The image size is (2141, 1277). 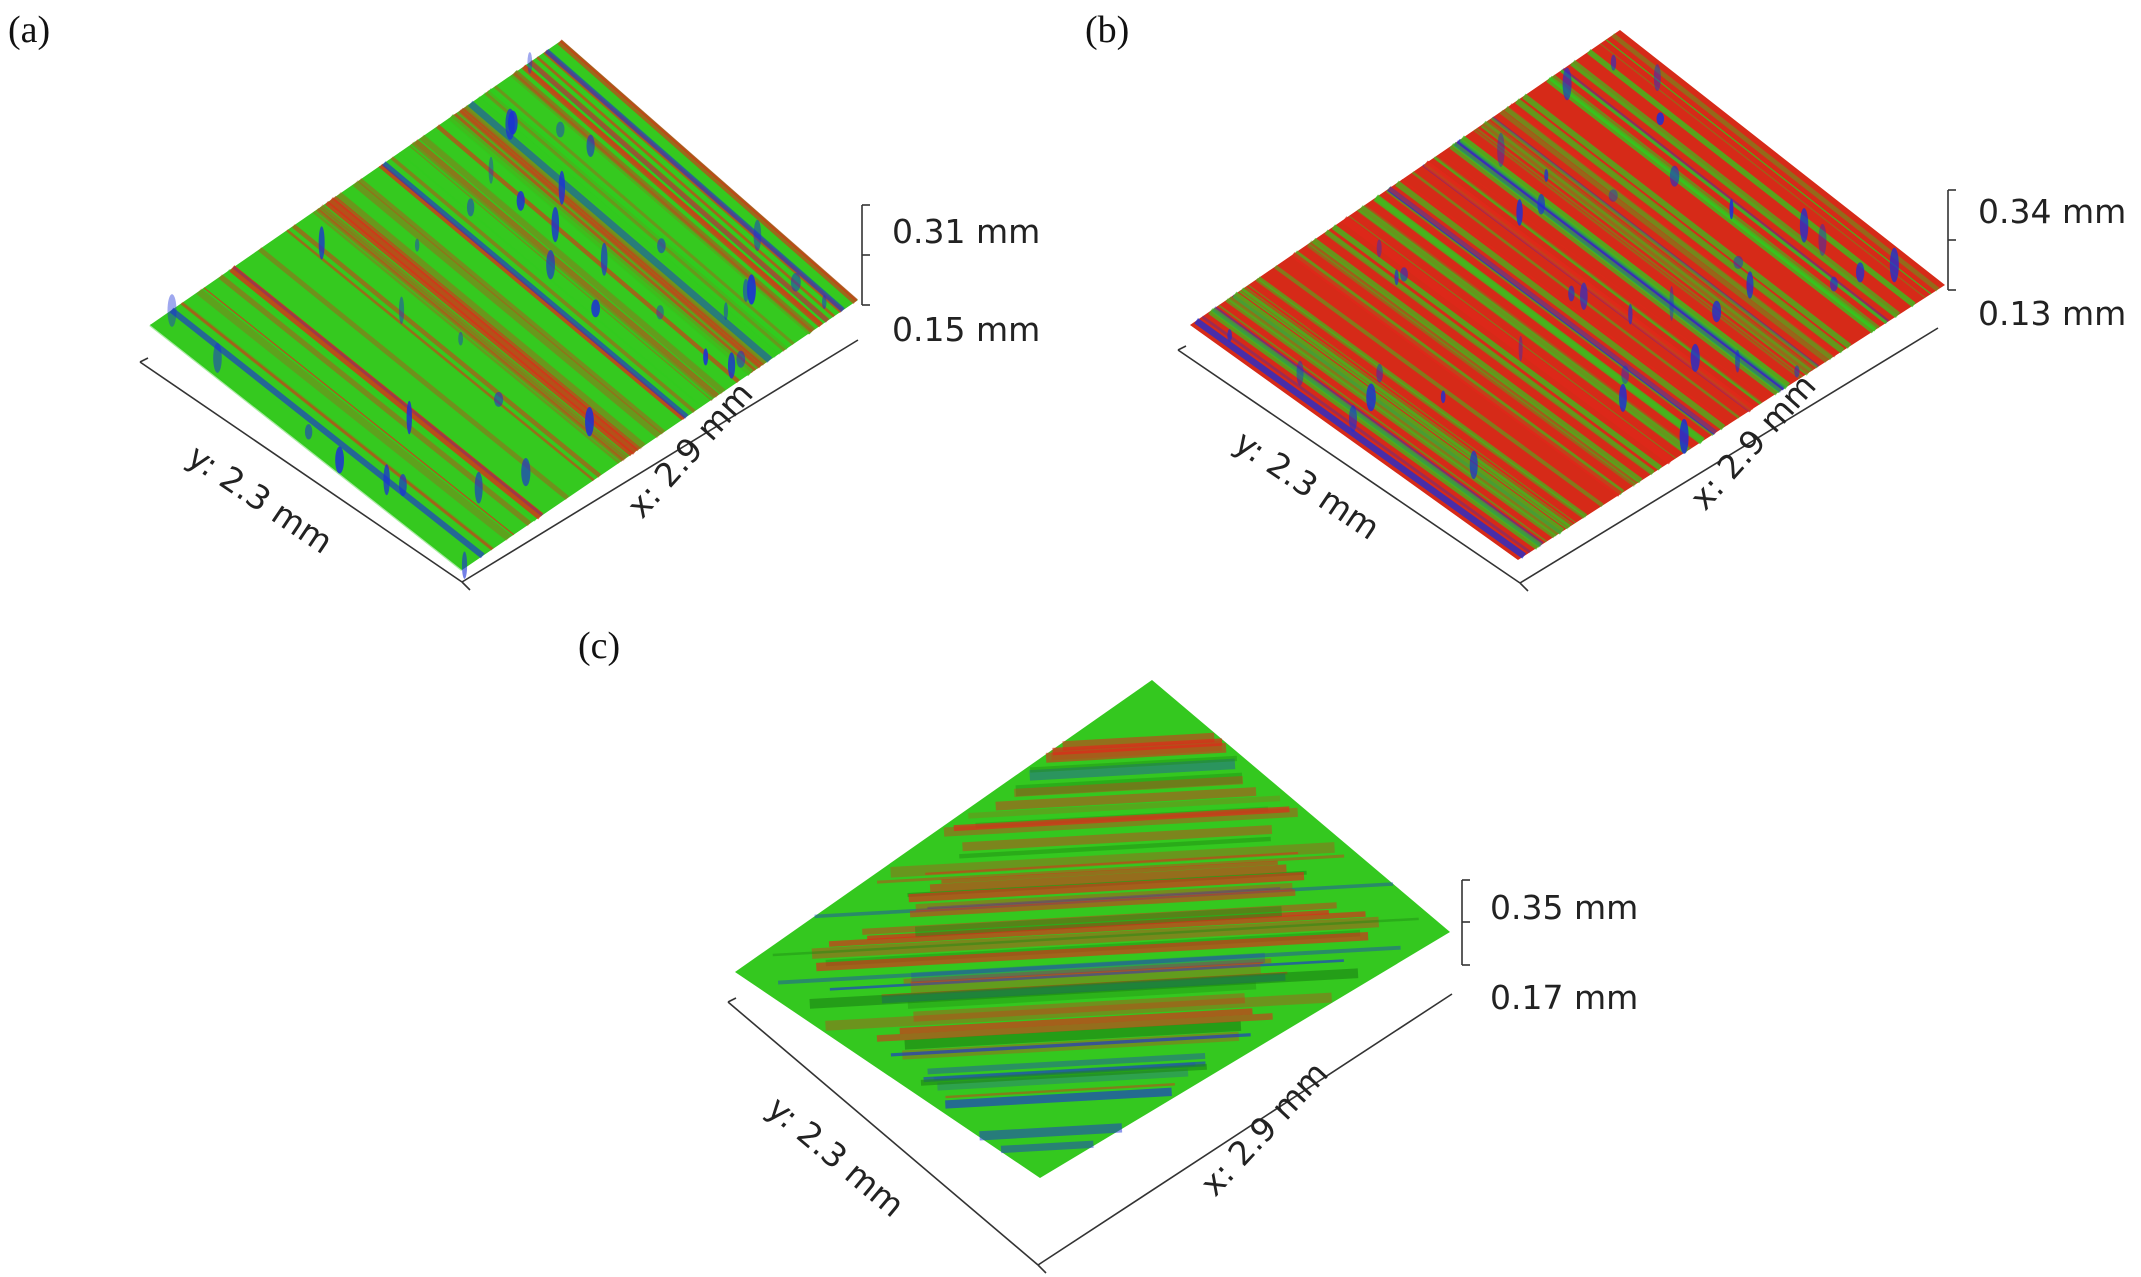 I want to click on z-bottom-label-a: 0.15 mm, so click(x=966, y=329).